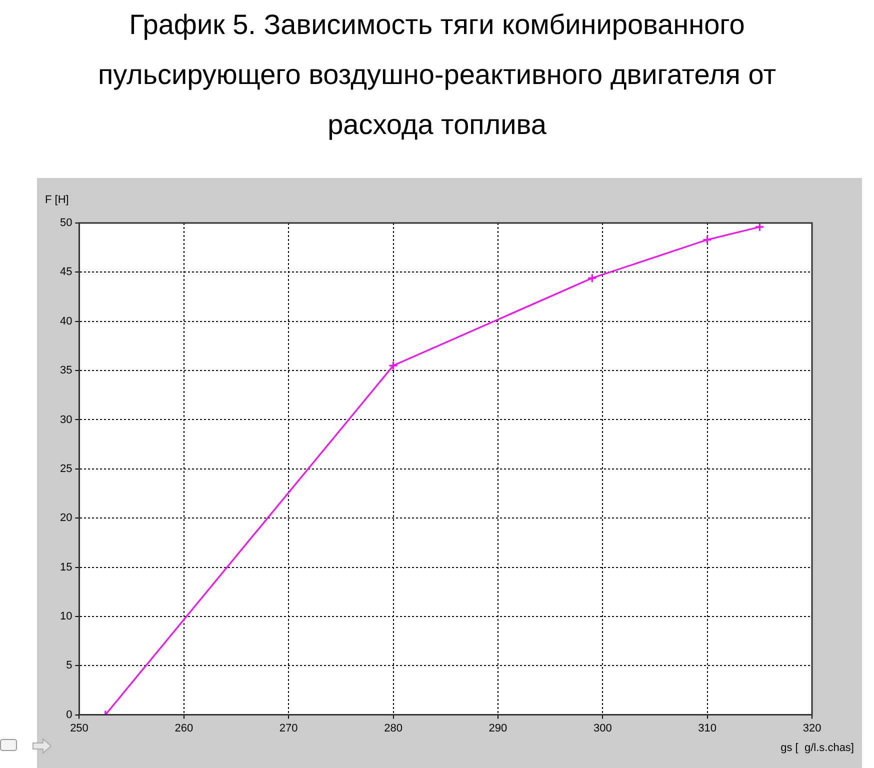 Image resolution: width=874 pixels, height=768 pixels. I want to click on y-axis-title: F [H], so click(57, 200).